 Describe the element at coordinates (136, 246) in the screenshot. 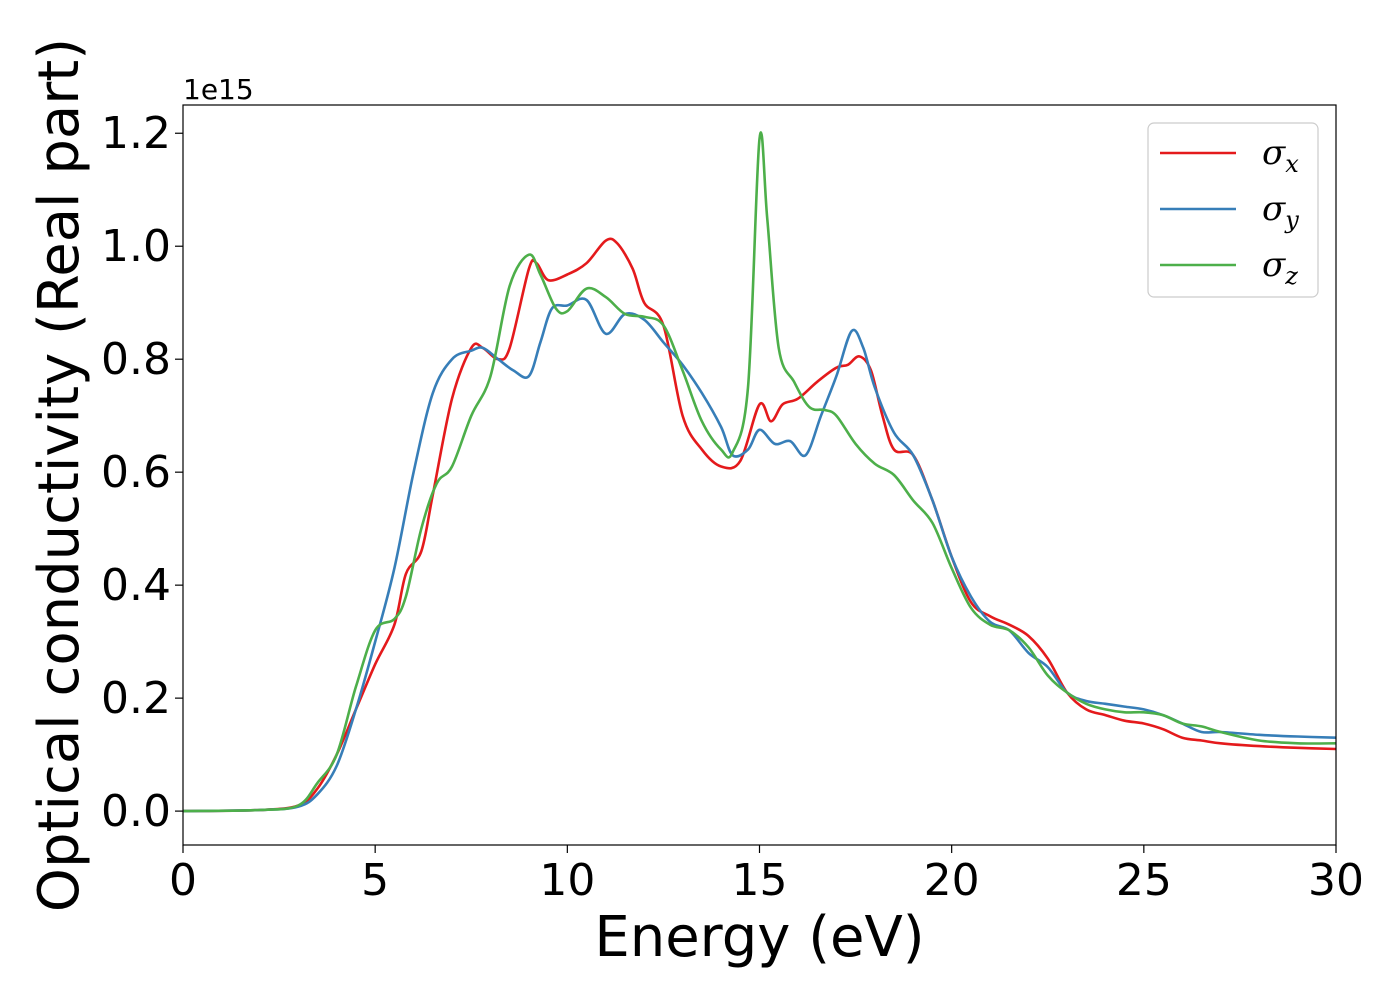

I see `y-tick-label: 1.0` at that location.